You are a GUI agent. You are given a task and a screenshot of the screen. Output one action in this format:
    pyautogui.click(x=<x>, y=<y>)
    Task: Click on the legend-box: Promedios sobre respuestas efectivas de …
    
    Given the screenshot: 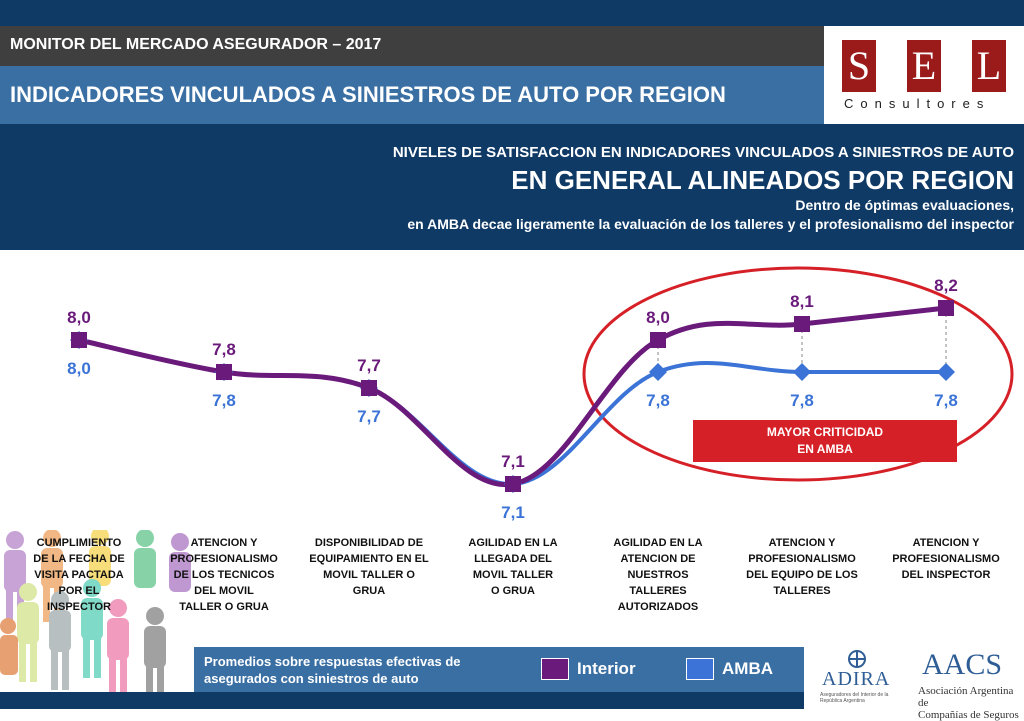 What is the action you would take?
    pyautogui.click(x=499, y=669)
    